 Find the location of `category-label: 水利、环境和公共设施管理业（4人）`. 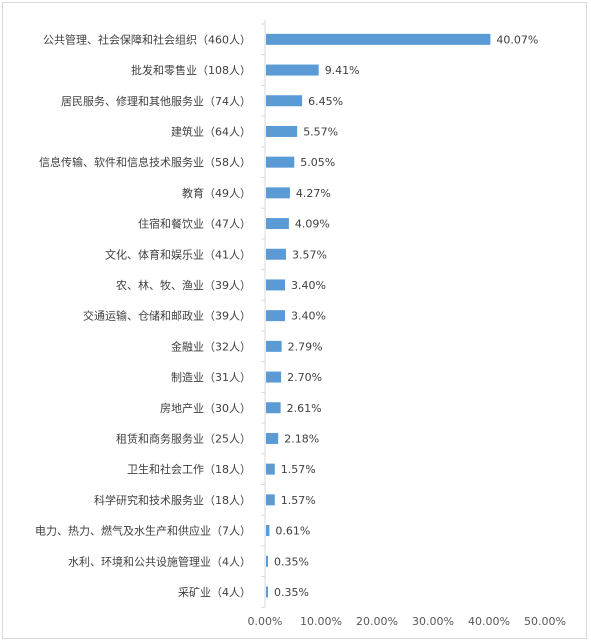

category-label: 水利、环境和公共设施管理业（4人） is located at coordinates (159, 561).